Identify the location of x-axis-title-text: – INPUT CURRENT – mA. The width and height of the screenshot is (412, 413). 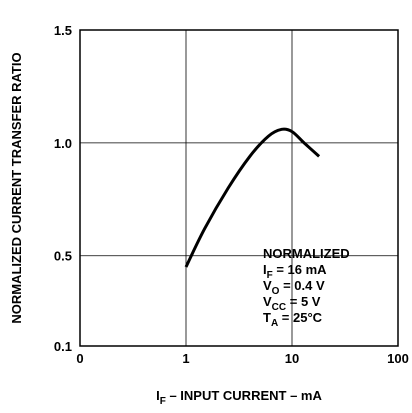
(244, 395).